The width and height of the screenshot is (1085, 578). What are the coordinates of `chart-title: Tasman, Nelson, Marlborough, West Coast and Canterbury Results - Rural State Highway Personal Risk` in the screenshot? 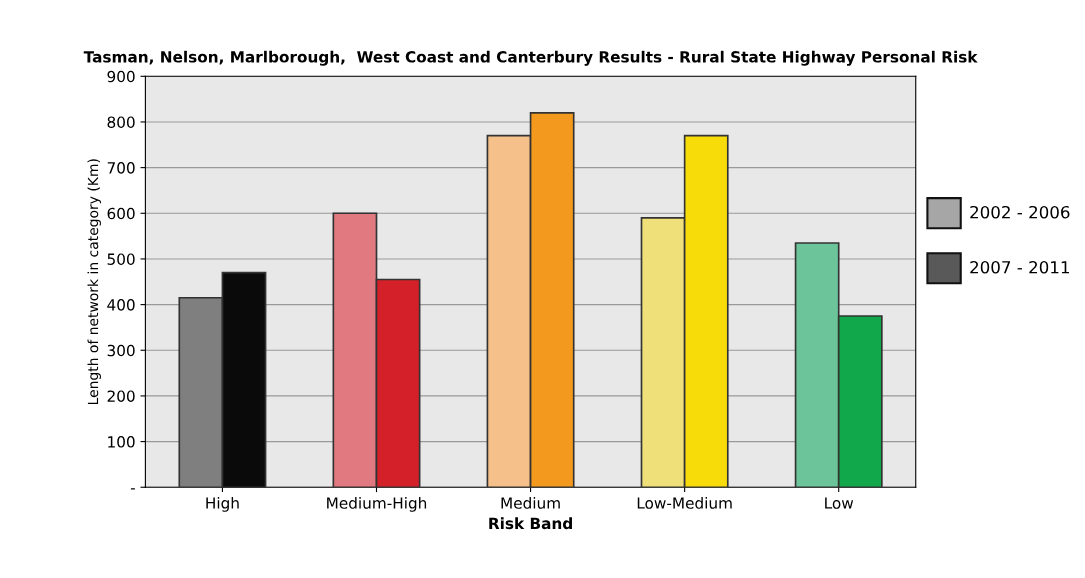 It's located at (530, 58).